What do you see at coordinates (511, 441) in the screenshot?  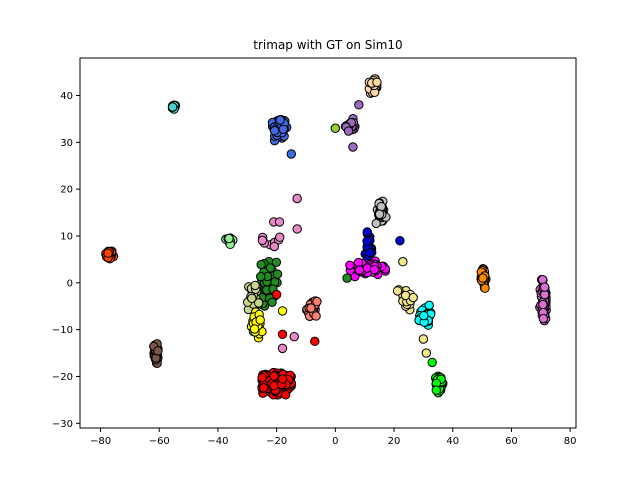 I see `x-tick-label: 60` at bounding box center [511, 441].